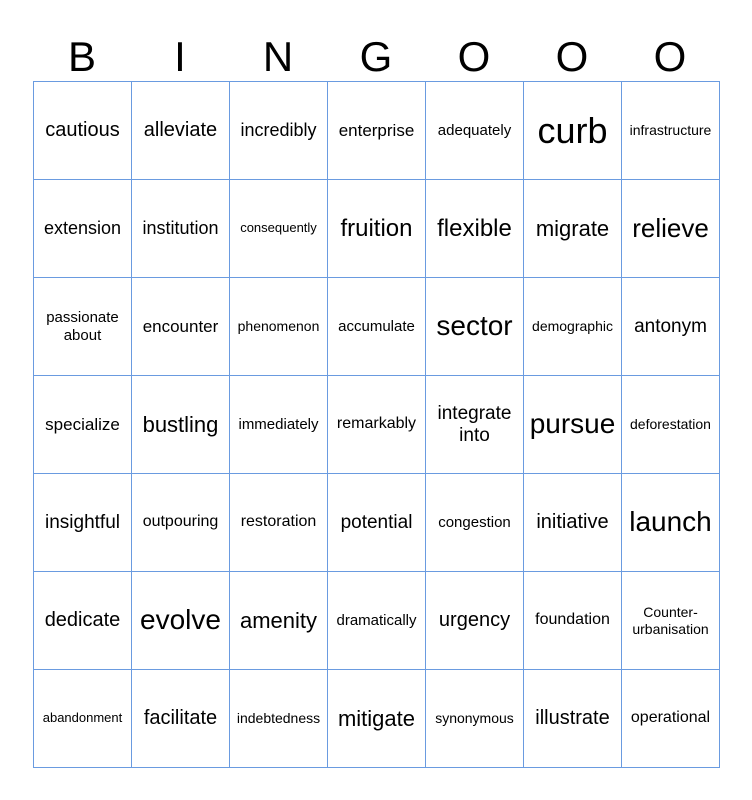 This screenshot has height=800, width=752. What do you see at coordinates (377, 621) in the screenshot?
I see `bingo-cell: dramatically` at bounding box center [377, 621].